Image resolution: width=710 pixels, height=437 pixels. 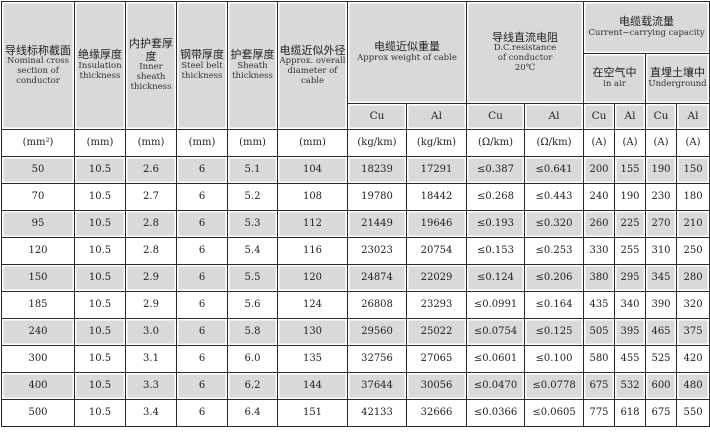 What do you see at coordinates (599, 197) in the screenshot?
I see `table-cell: 240` at bounding box center [599, 197].